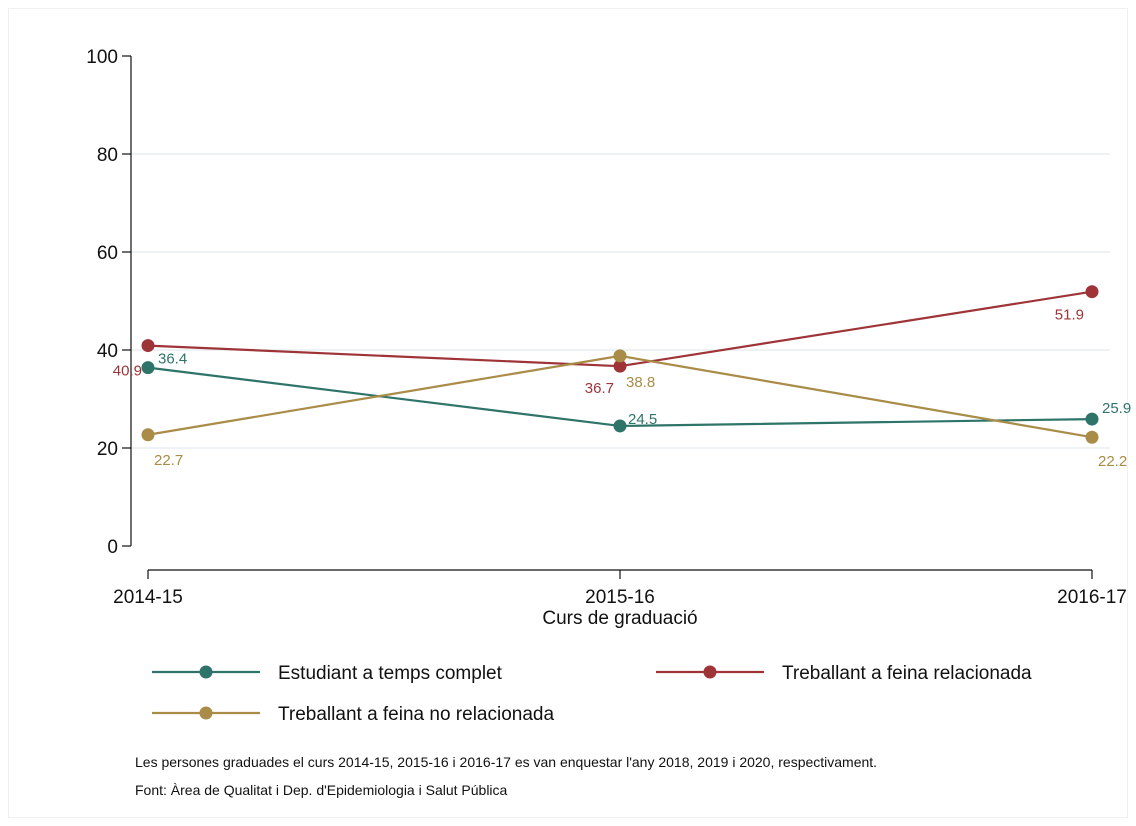 The image size is (1136, 826). Describe the element at coordinates (642, 419) in the screenshot. I see `data-label: 24.5` at that location.